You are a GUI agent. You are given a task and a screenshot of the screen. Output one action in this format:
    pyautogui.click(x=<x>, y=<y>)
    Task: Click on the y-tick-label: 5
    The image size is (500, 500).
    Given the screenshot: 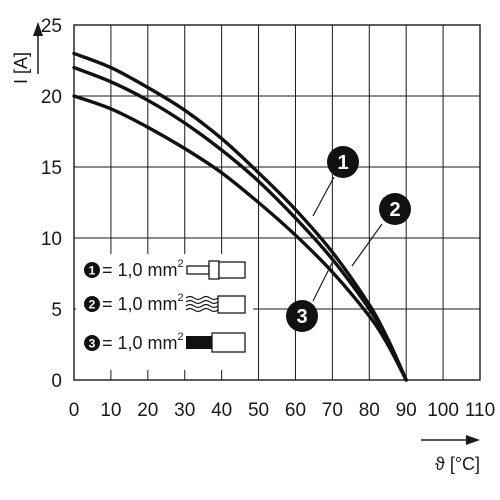 What is the action you would take?
    pyautogui.click(x=56, y=310)
    